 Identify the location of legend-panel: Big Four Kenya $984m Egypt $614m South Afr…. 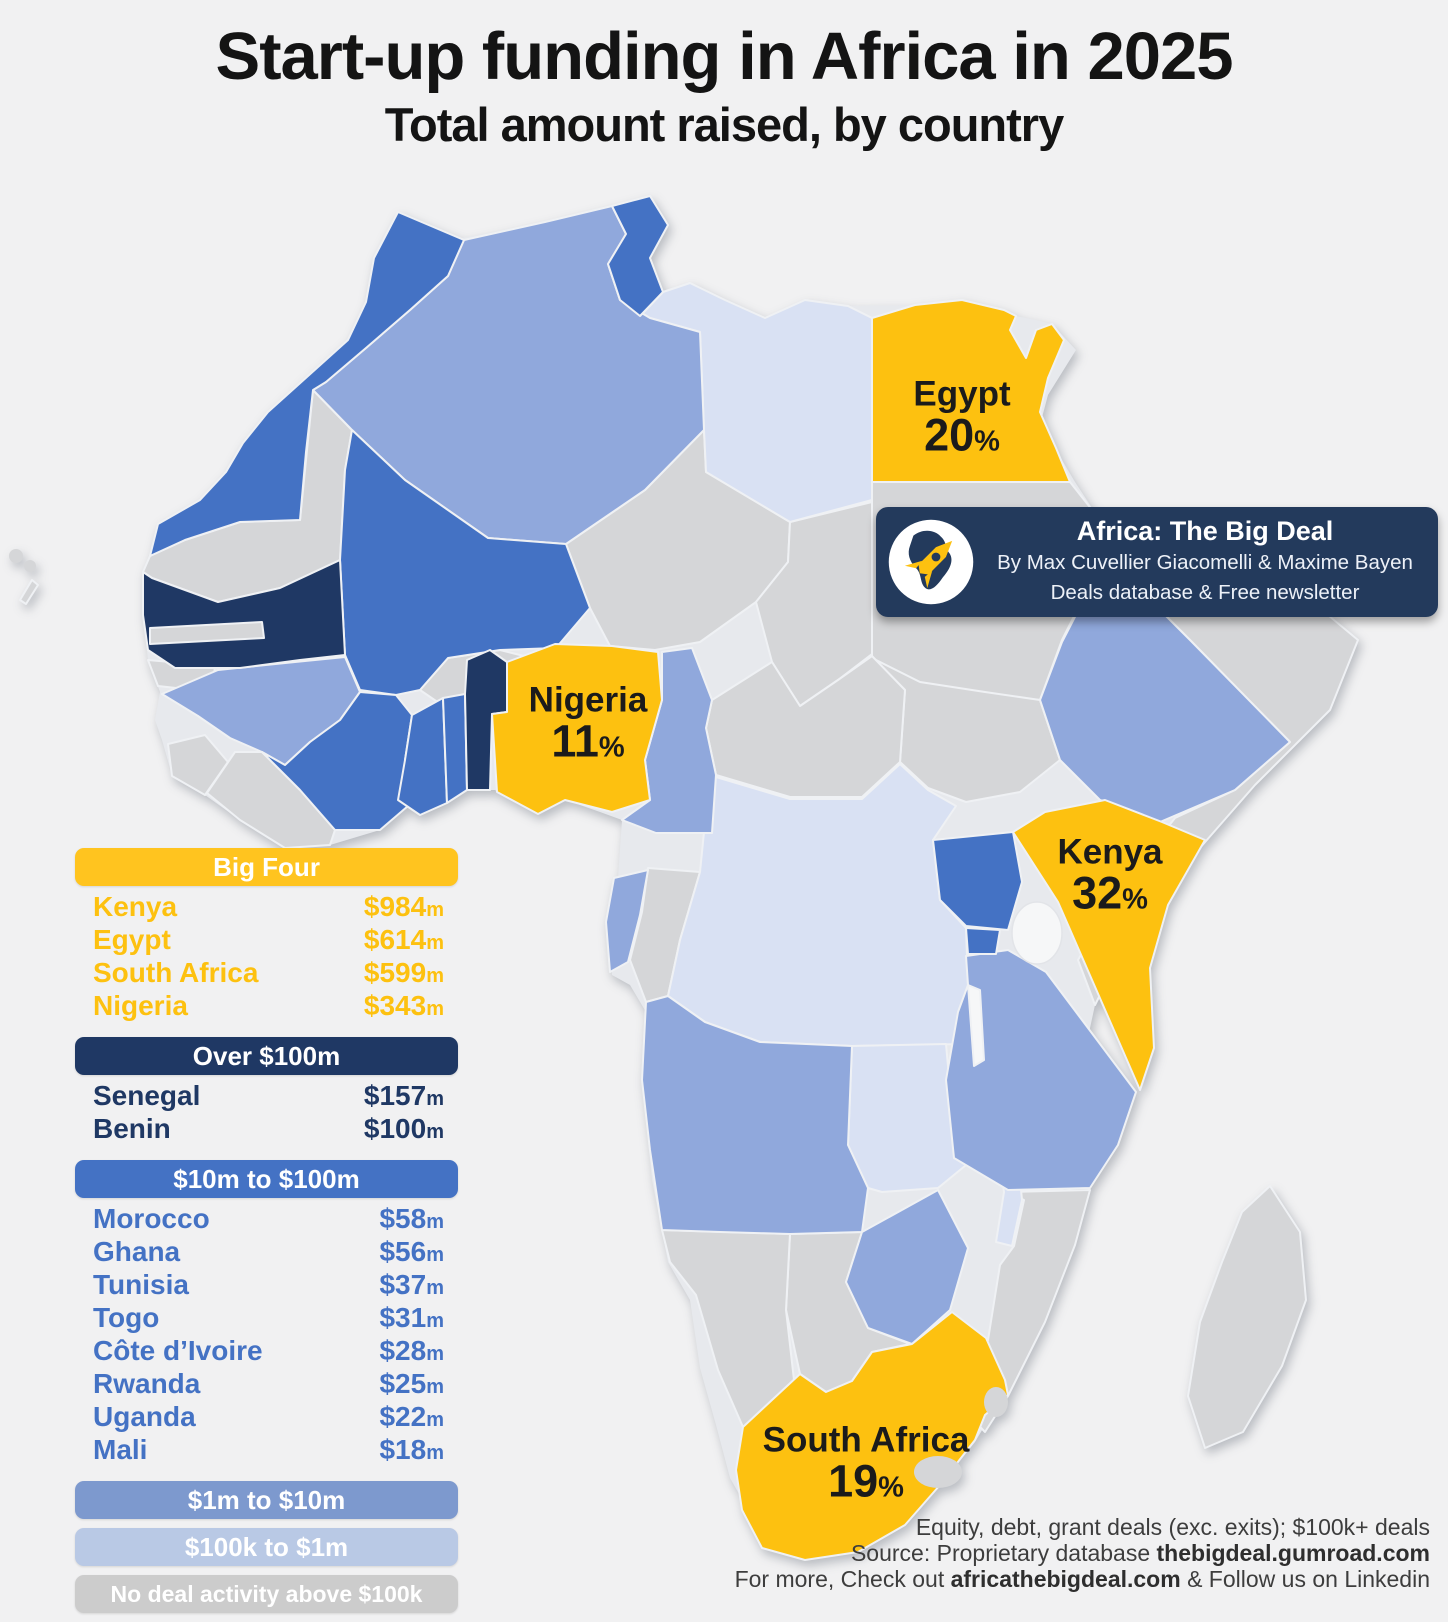
(266, 1235).